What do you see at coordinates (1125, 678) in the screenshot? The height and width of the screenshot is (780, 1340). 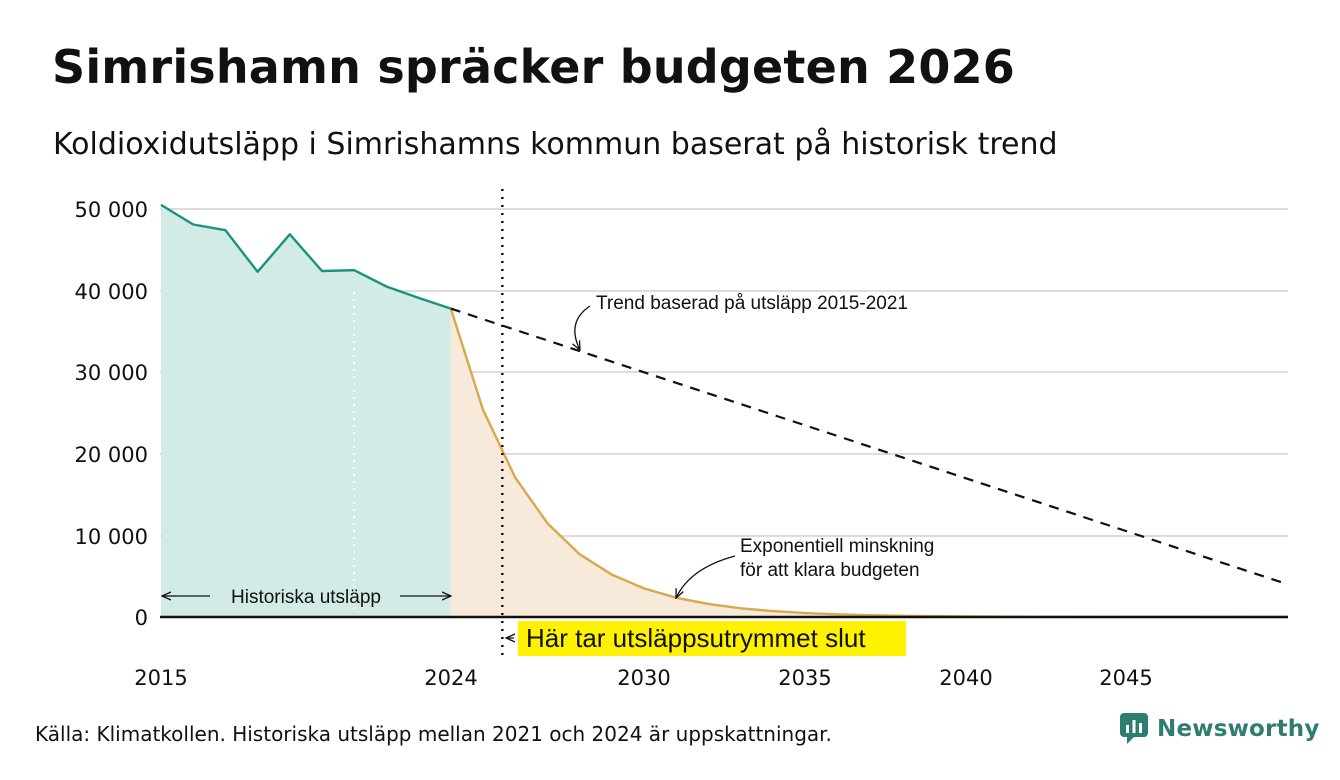 I see `x-tick-label: 2045` at bounding box center [1125, 678].